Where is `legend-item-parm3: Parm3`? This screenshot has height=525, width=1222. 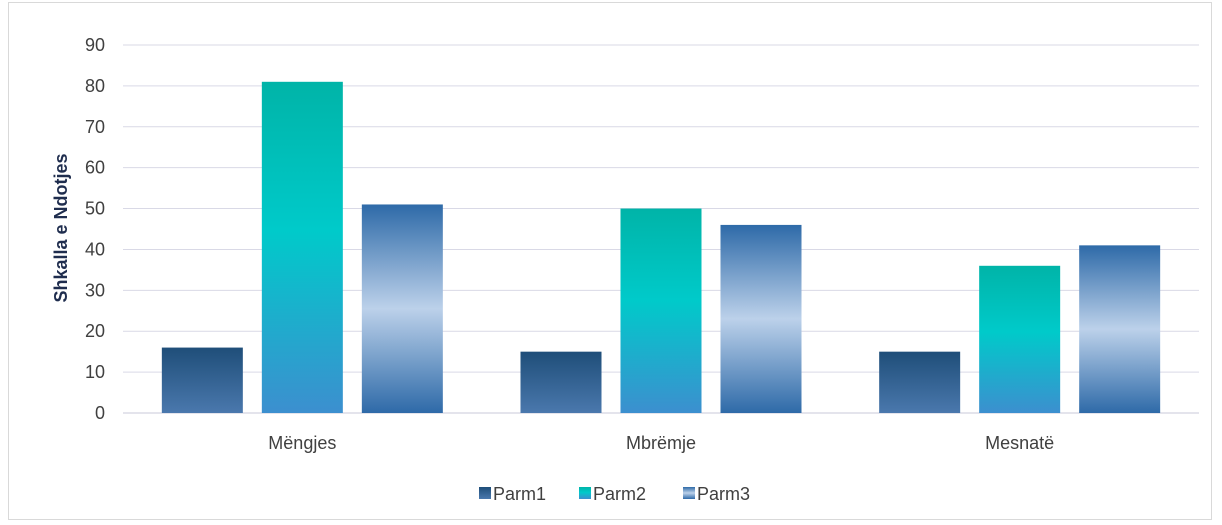 legend-item-parm3: Parm3 is located at coordinates (716, 494).